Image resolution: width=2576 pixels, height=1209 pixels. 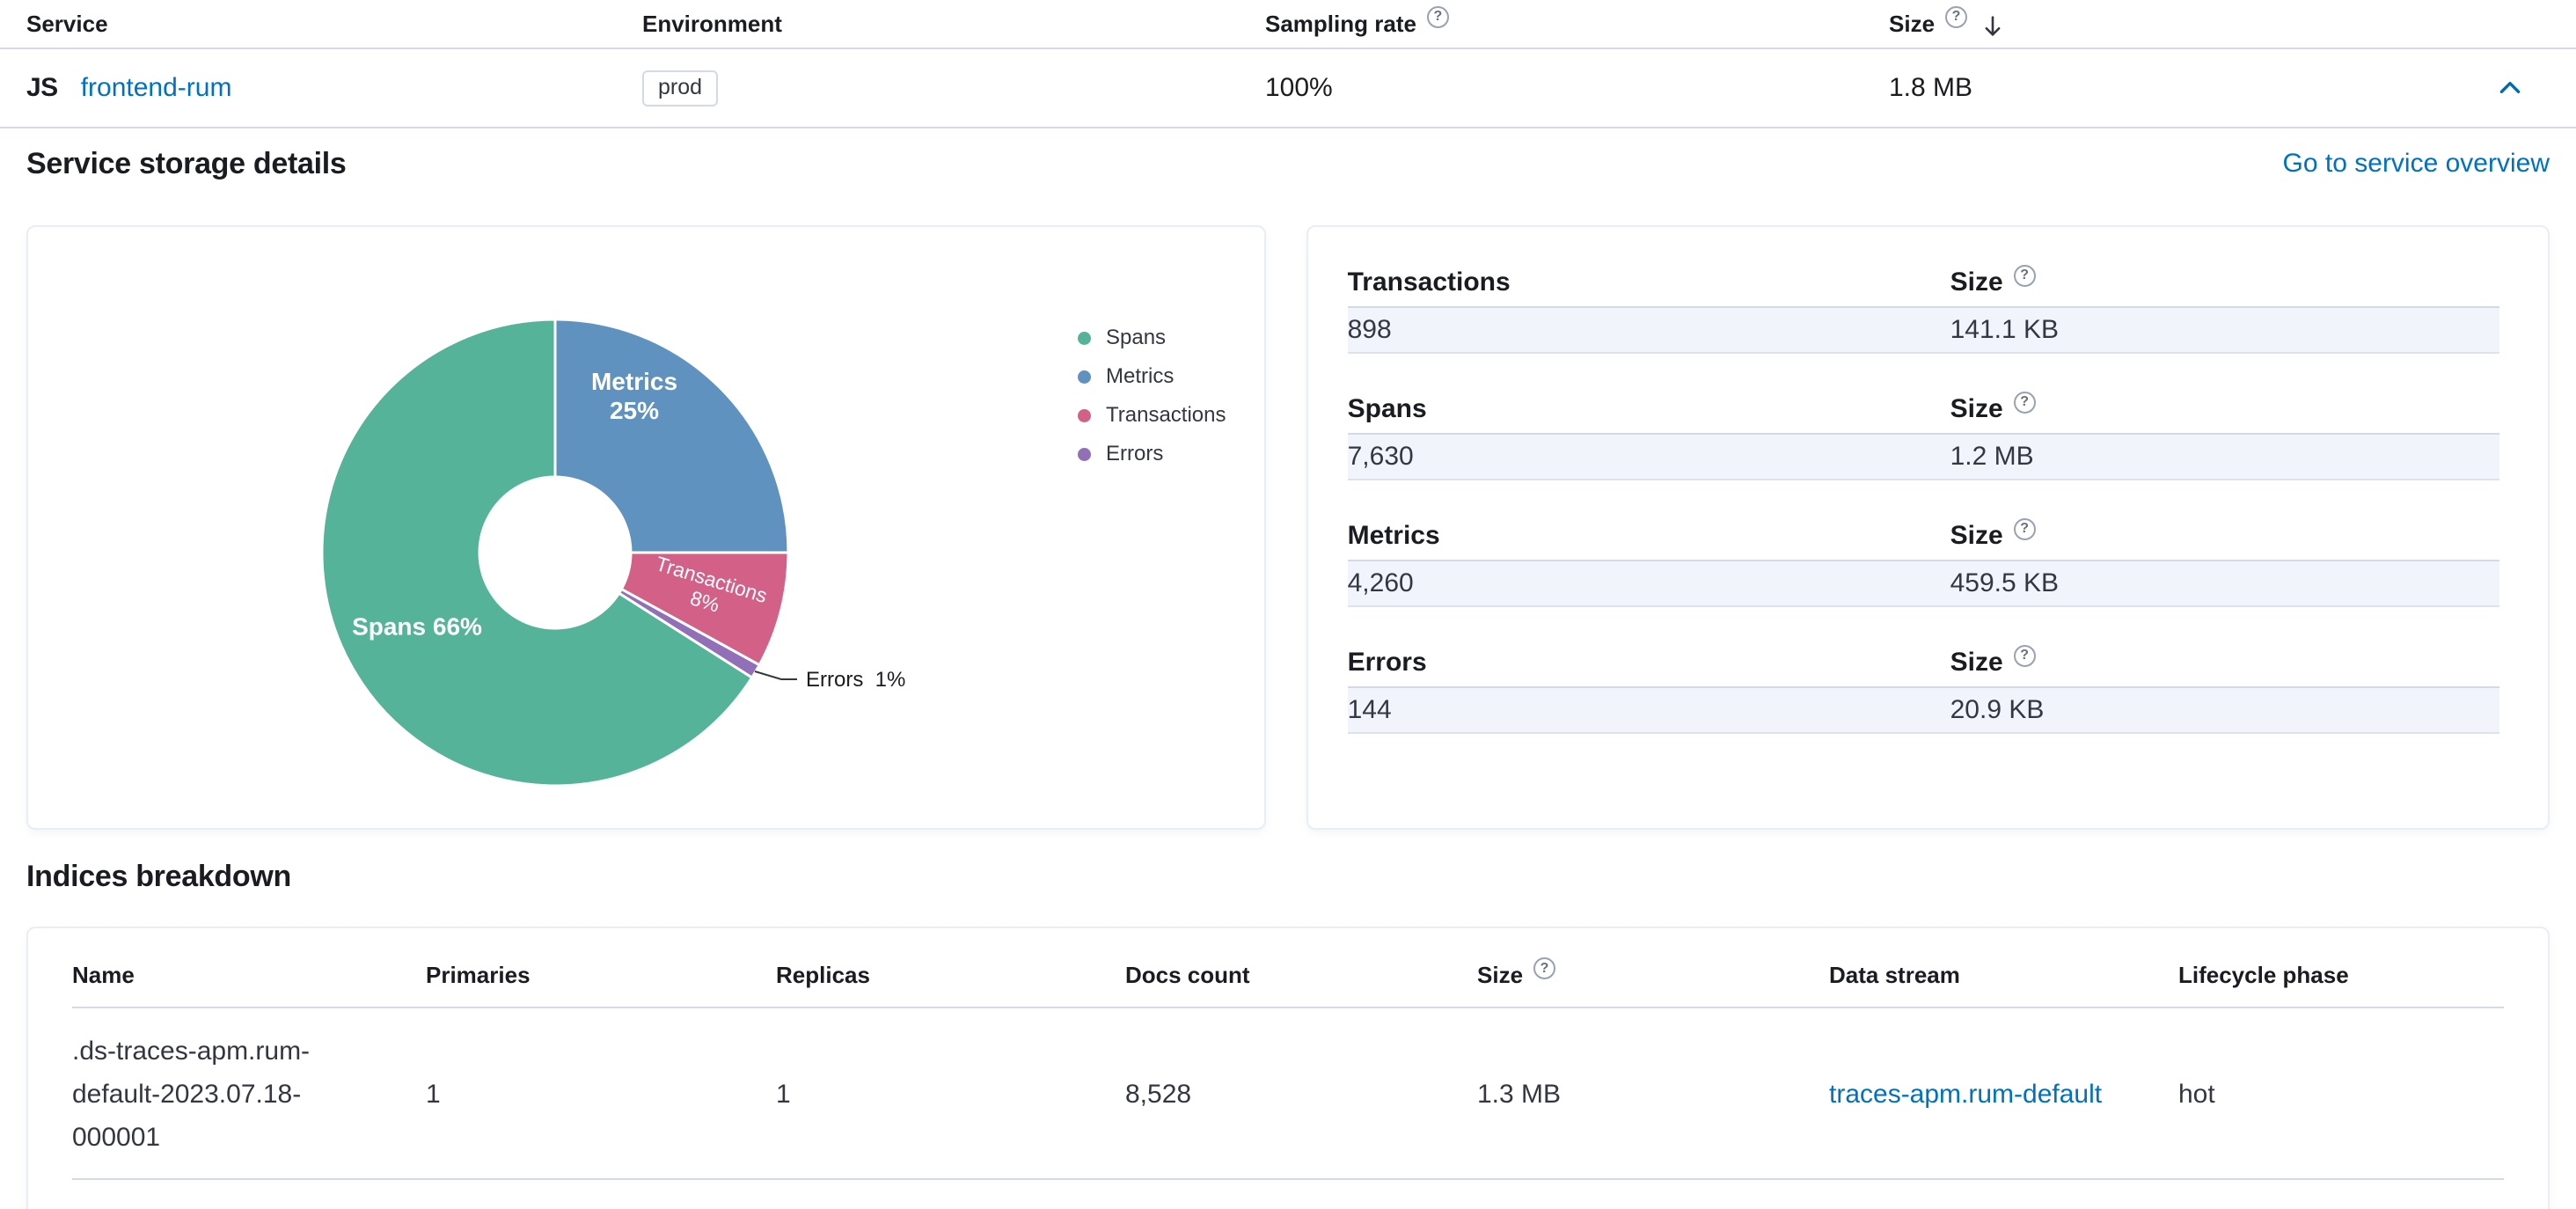 What do you see at coordinates (1140, 376) in the screenshot?
I see `legend-label: Metrics` at bounding box center [1140, 376].